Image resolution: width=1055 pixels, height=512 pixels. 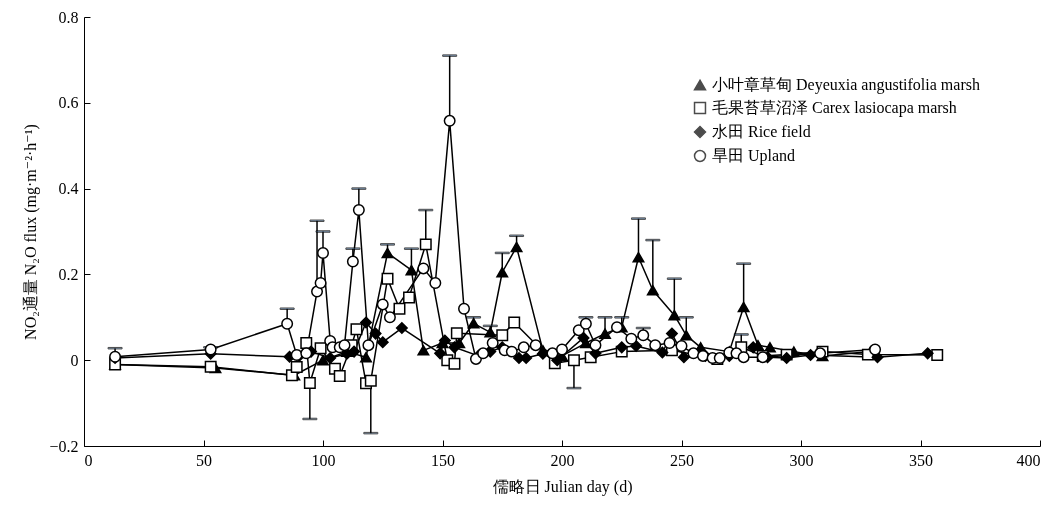 I want to click on y-axis-title: NO₂通量 N₂O flux (mg·m⁻²·h⁻¹), so click(x=31, y=232).